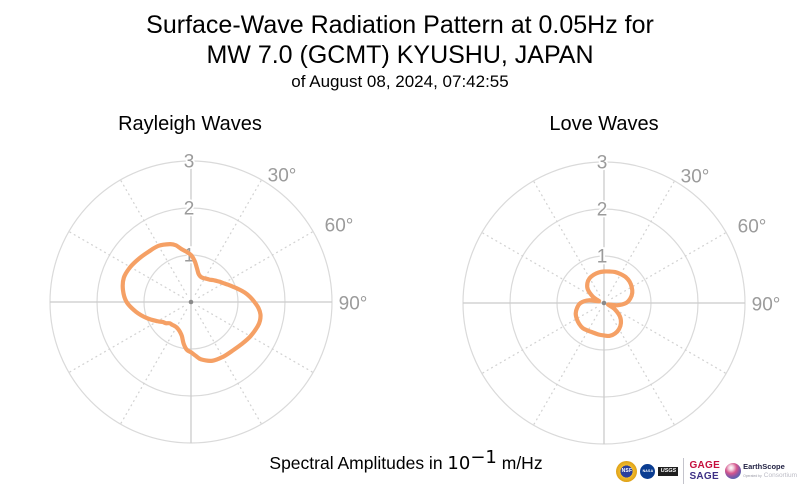 This screenshot has width=800, height=493. Describe the element at coordinates (733, 471) in the screenshot. I see `earthscope-sphere-icon` at that location.